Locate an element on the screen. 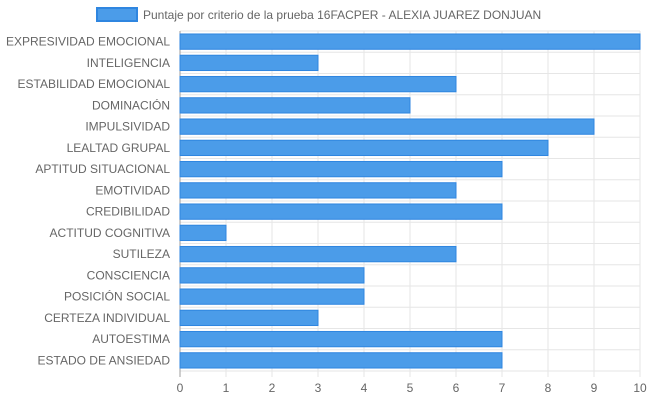 The height and width of the screenshot is (400, 650). x-axis-labels: 0 1 2 3 4 5 6 7 8 9 10 is located at coordinates (412, 388).